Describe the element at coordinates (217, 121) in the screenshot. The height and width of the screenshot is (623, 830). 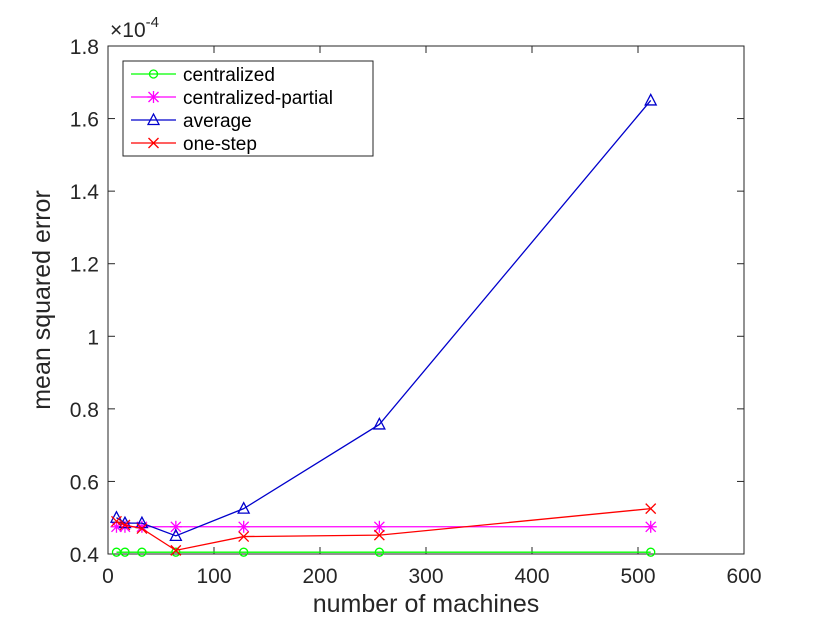
I see `legend-label: average` at that location.